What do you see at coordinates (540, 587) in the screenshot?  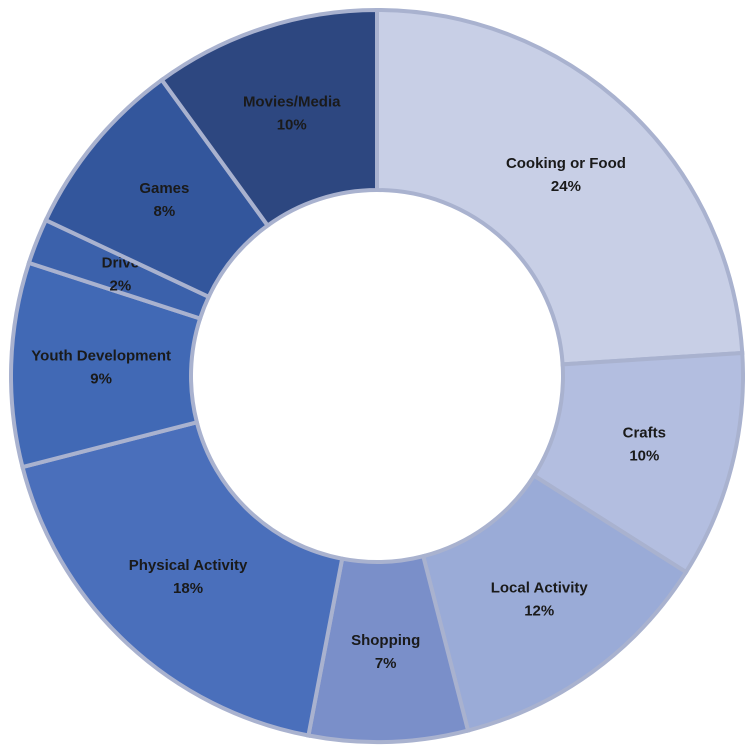 I see `slice-label: Local Activity` at bounding box center [540, 587].